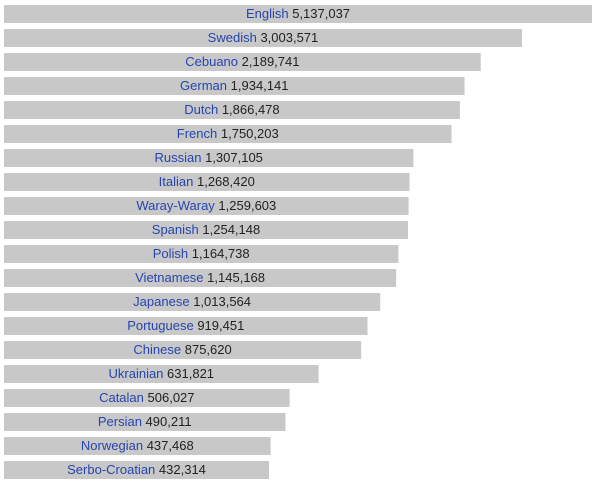 The image size is (596, 483). Describe the element at coordinates (121, 397) in the screenshot. I see `language-link: Catalan` at that location.